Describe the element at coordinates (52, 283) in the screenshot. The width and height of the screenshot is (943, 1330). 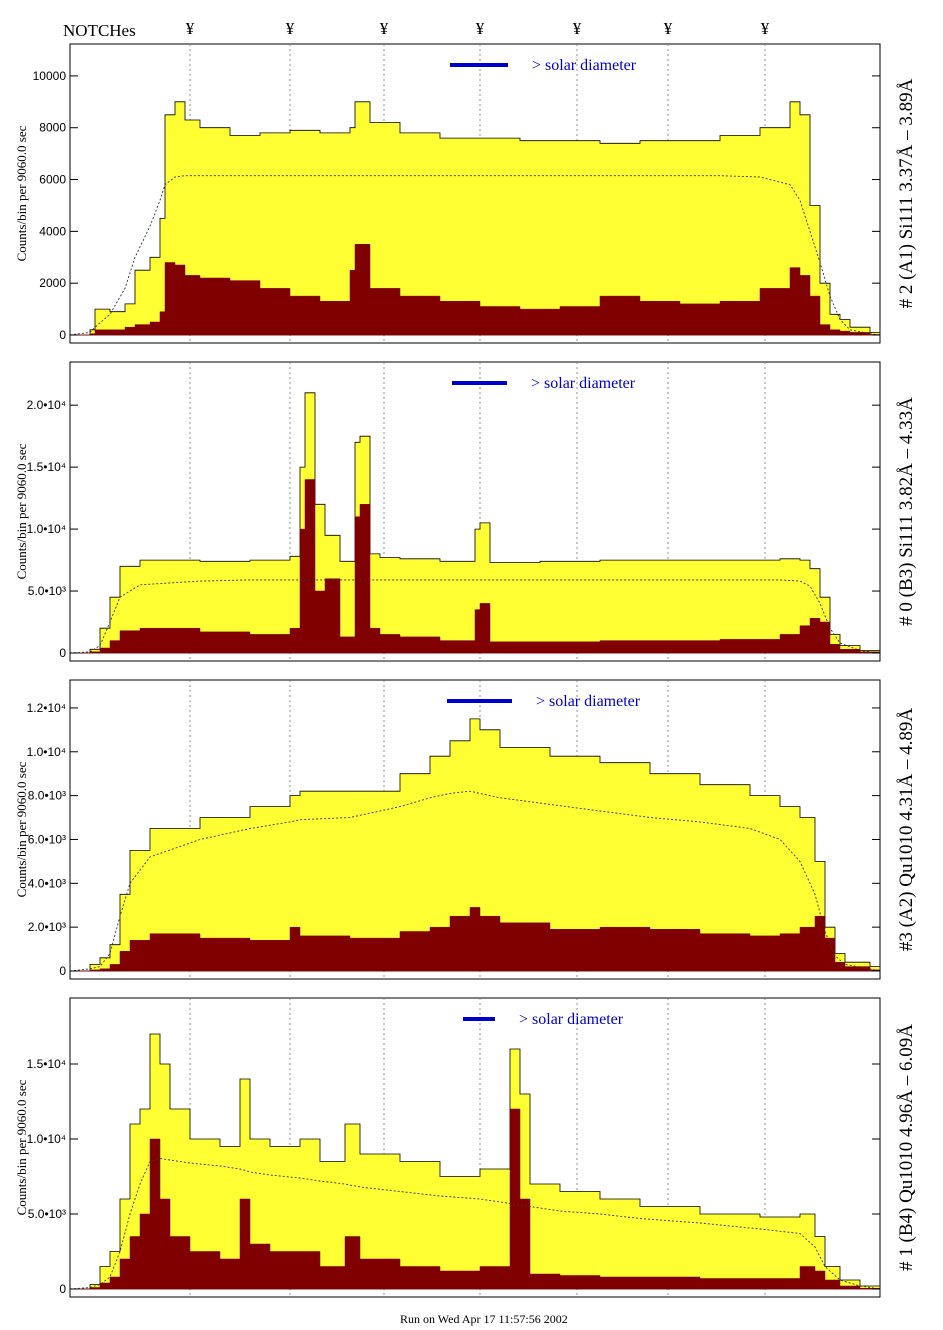
I see `y-tick-label: 2000` at that location.